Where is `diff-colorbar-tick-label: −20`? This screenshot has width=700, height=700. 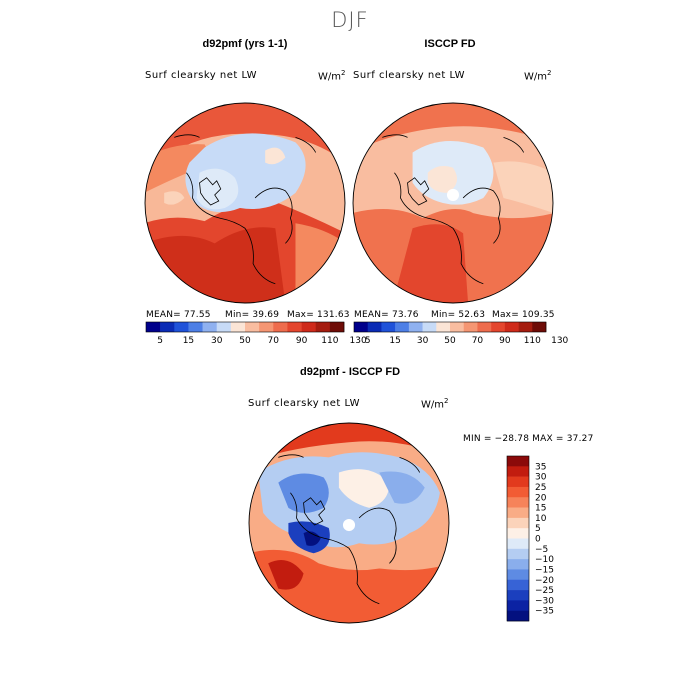 diff-colorbar-tick-label: −20 is located at coordinates (544, 581).